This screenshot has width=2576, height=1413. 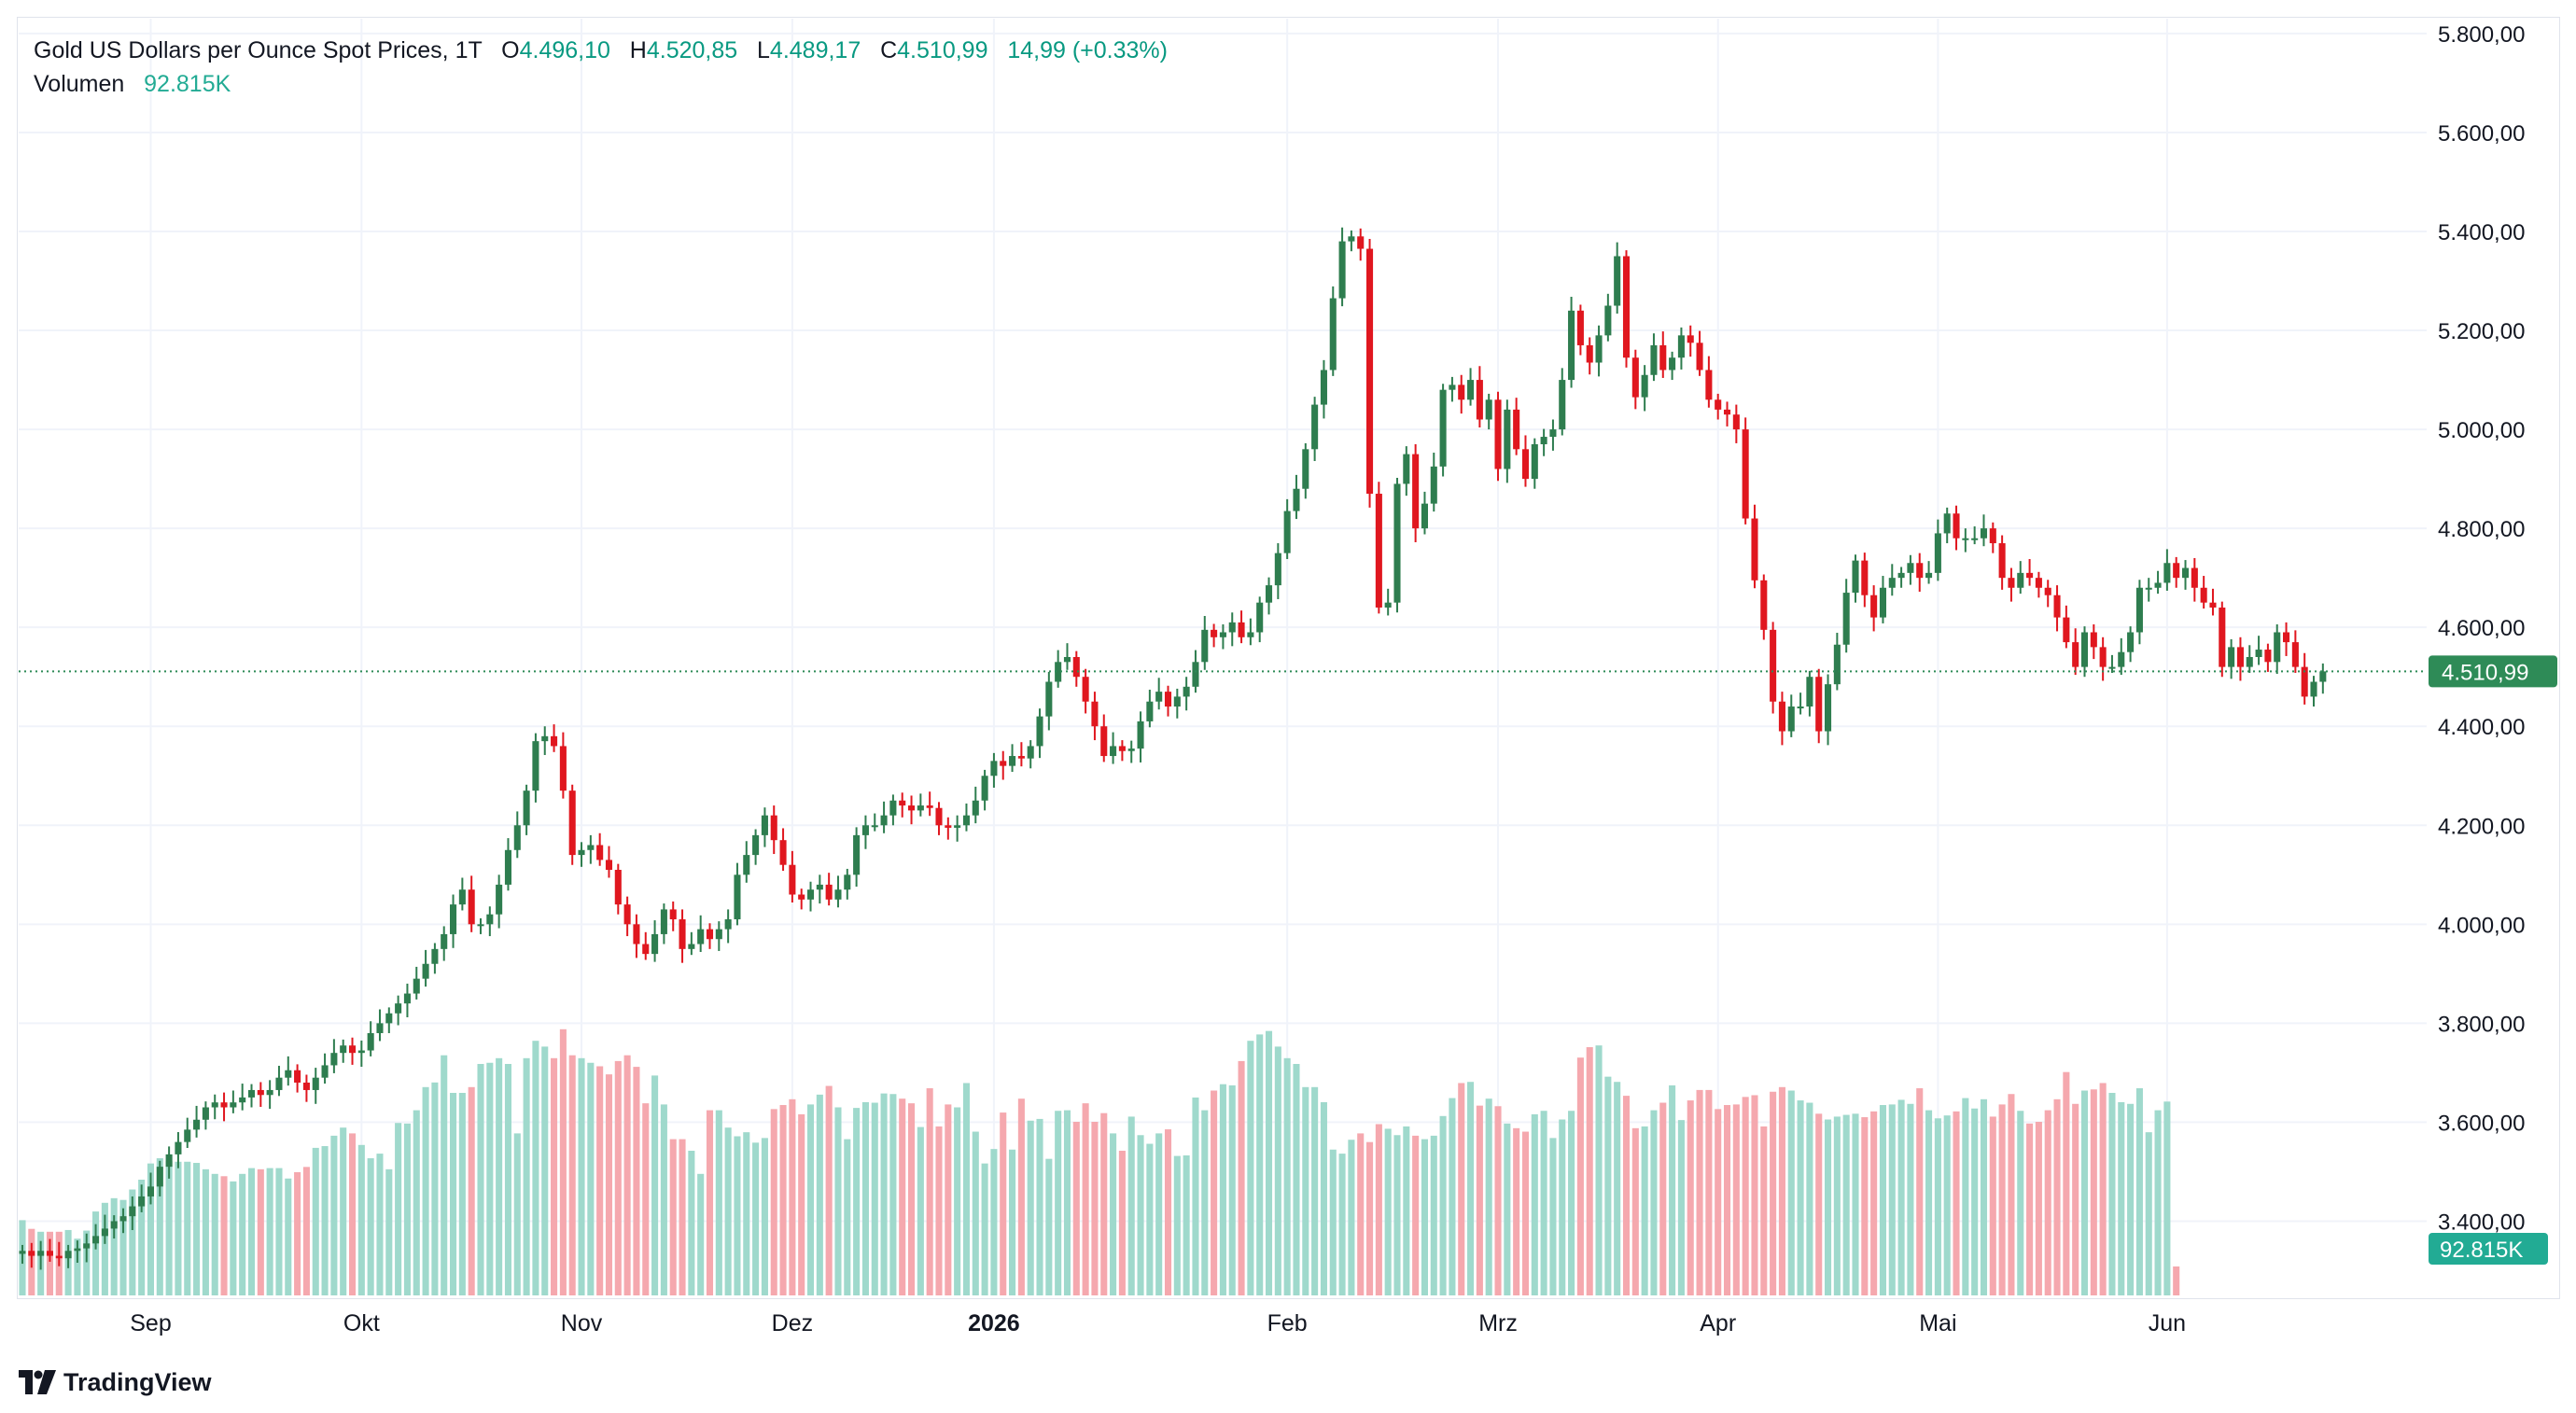 What do you see at coordinates (1158, 1323) in the screenshot?
I see `time-axis: Sep Okt Nov Dez 2026 Feb Mrz Apr Mai Jun` at bounding box center [1158, 1323].